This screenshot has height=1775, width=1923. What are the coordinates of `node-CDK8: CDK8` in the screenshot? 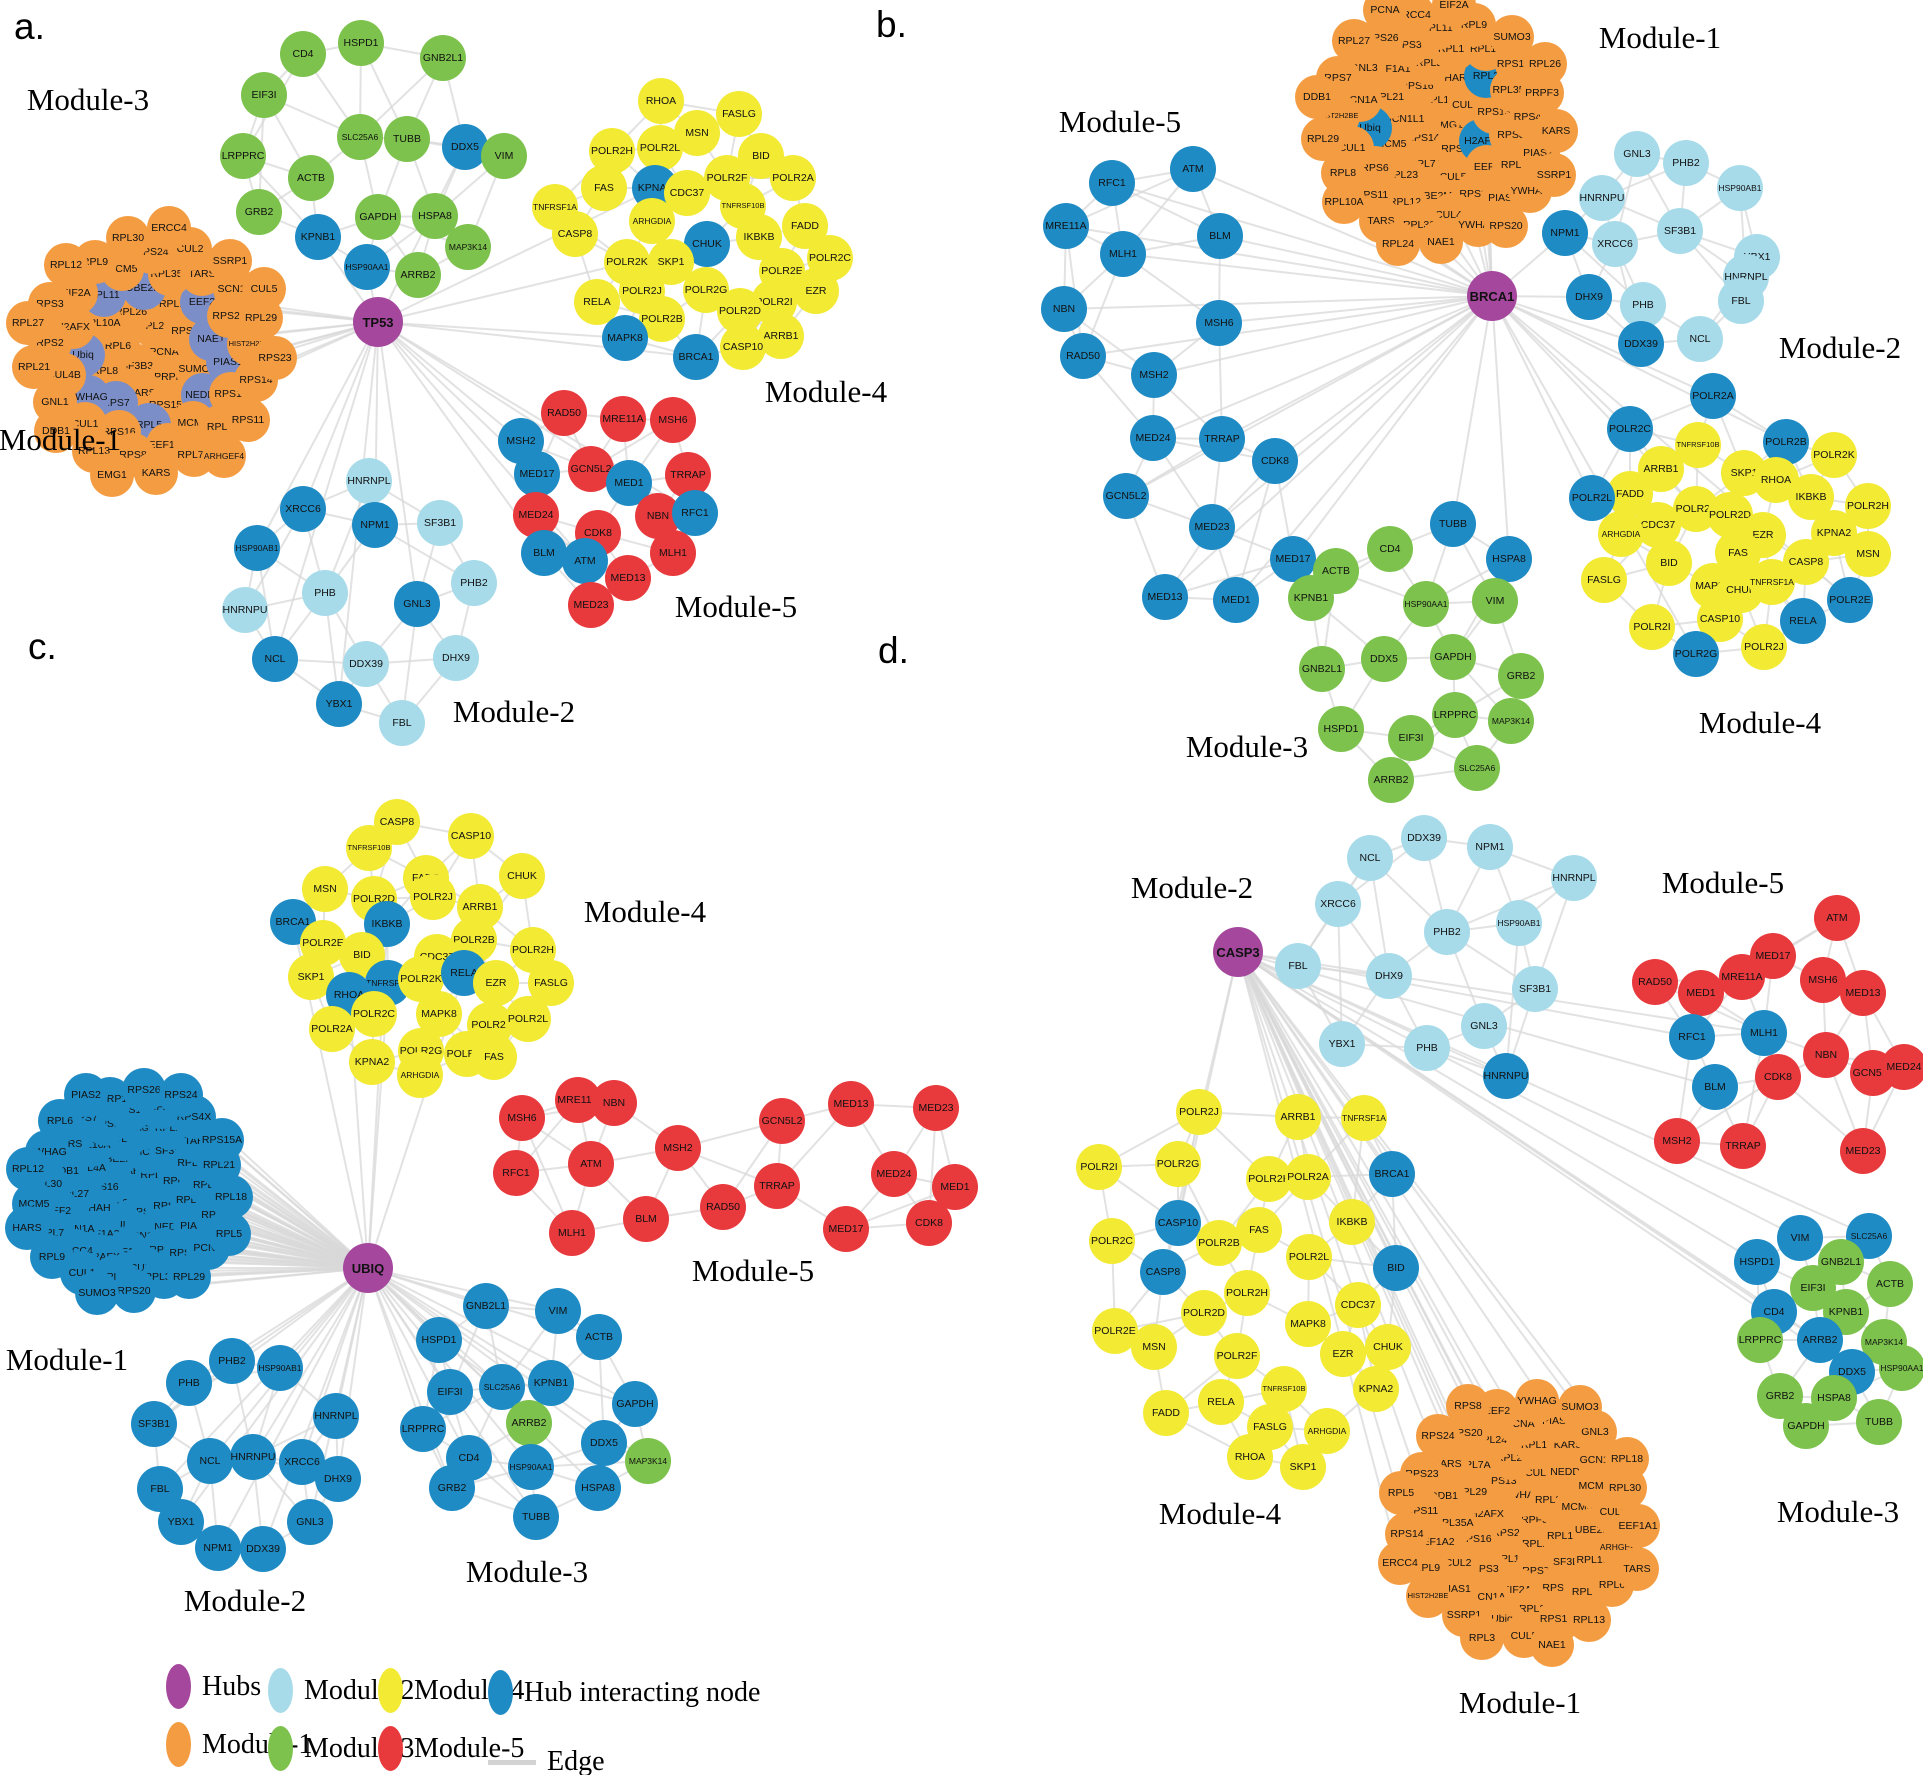 It's located at (1778, 1077).